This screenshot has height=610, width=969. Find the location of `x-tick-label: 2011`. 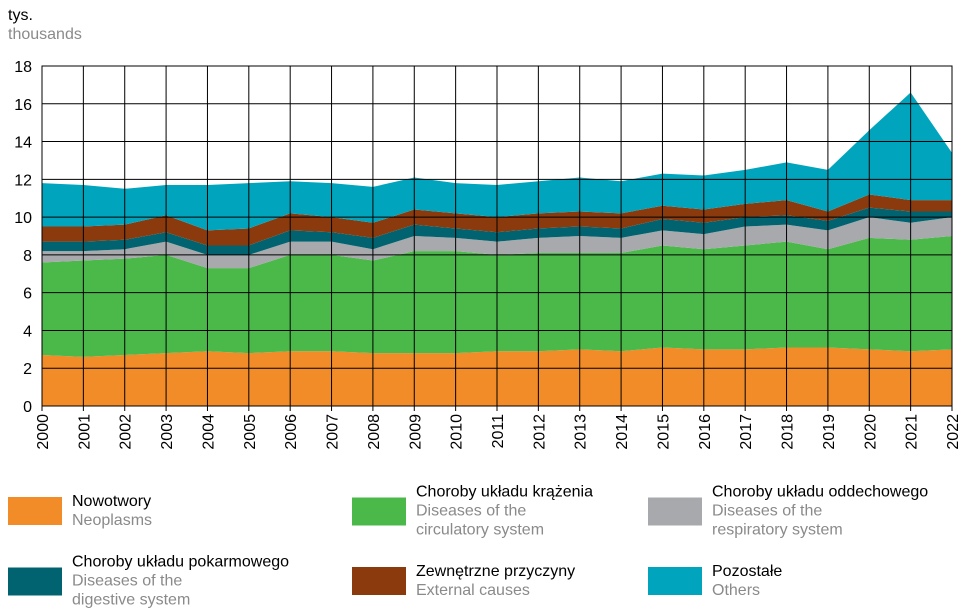

x-tick-label: 2011 is located at coordinates (498, 431).